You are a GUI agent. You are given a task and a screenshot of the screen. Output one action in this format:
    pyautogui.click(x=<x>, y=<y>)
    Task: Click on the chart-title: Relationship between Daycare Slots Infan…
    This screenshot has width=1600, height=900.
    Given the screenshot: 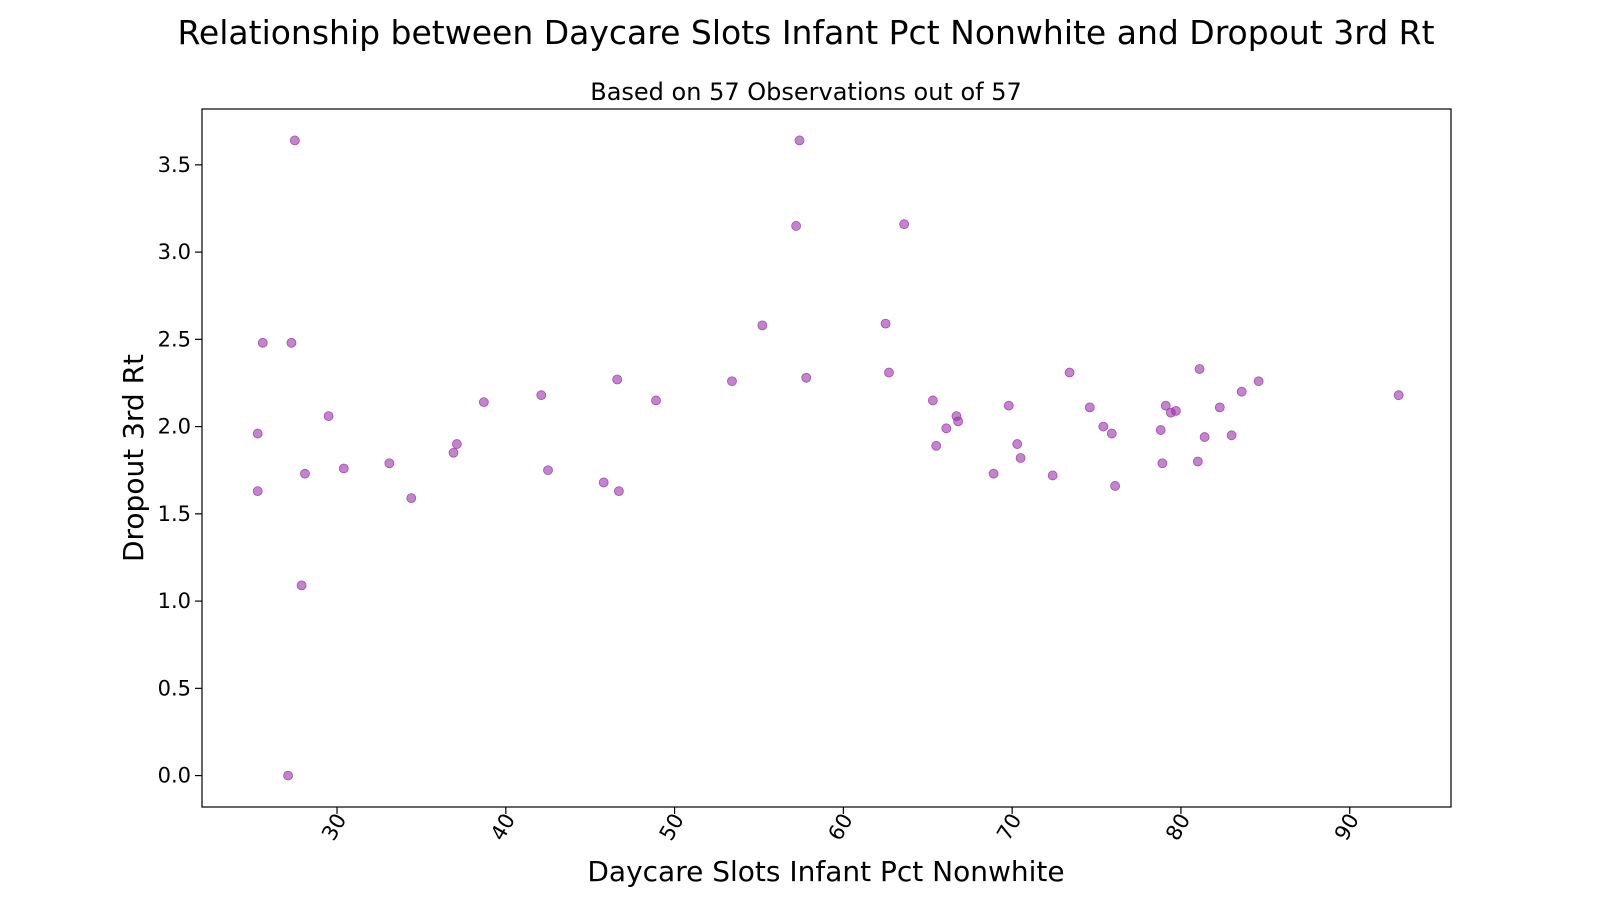 What is the action you would take?
    pyautogui.click(x=805, y=32)
    